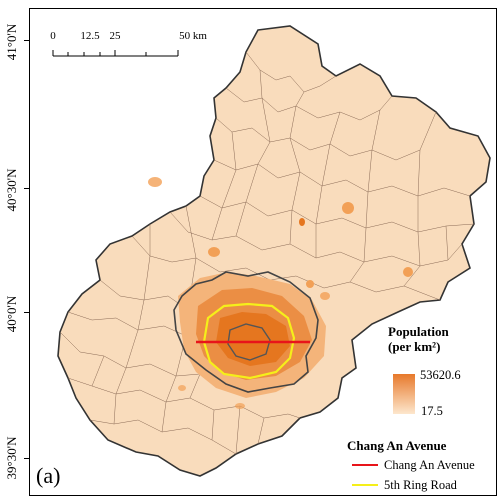  I want to click on scale-label-50: 50 km, so click(193, 36).